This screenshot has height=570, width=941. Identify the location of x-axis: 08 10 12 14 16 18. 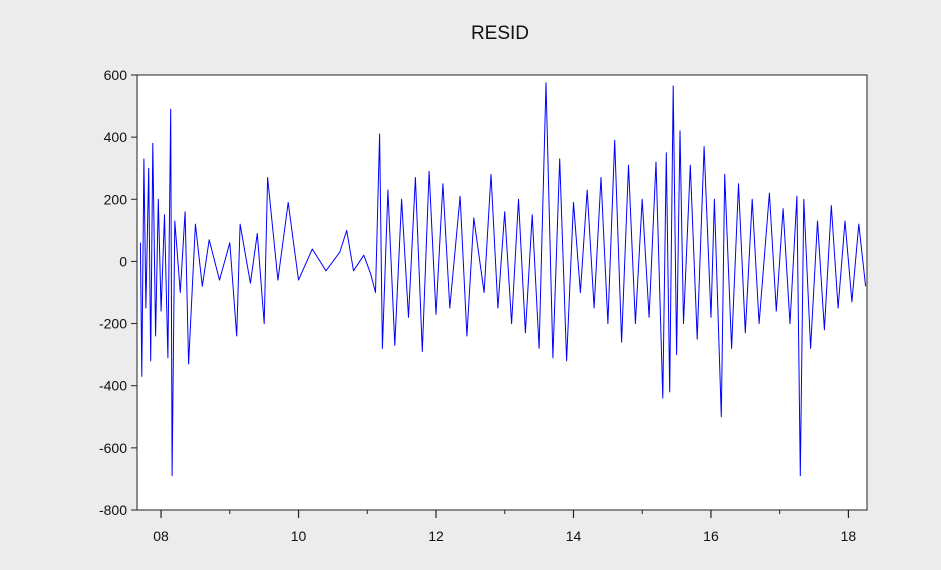
(504, 527).